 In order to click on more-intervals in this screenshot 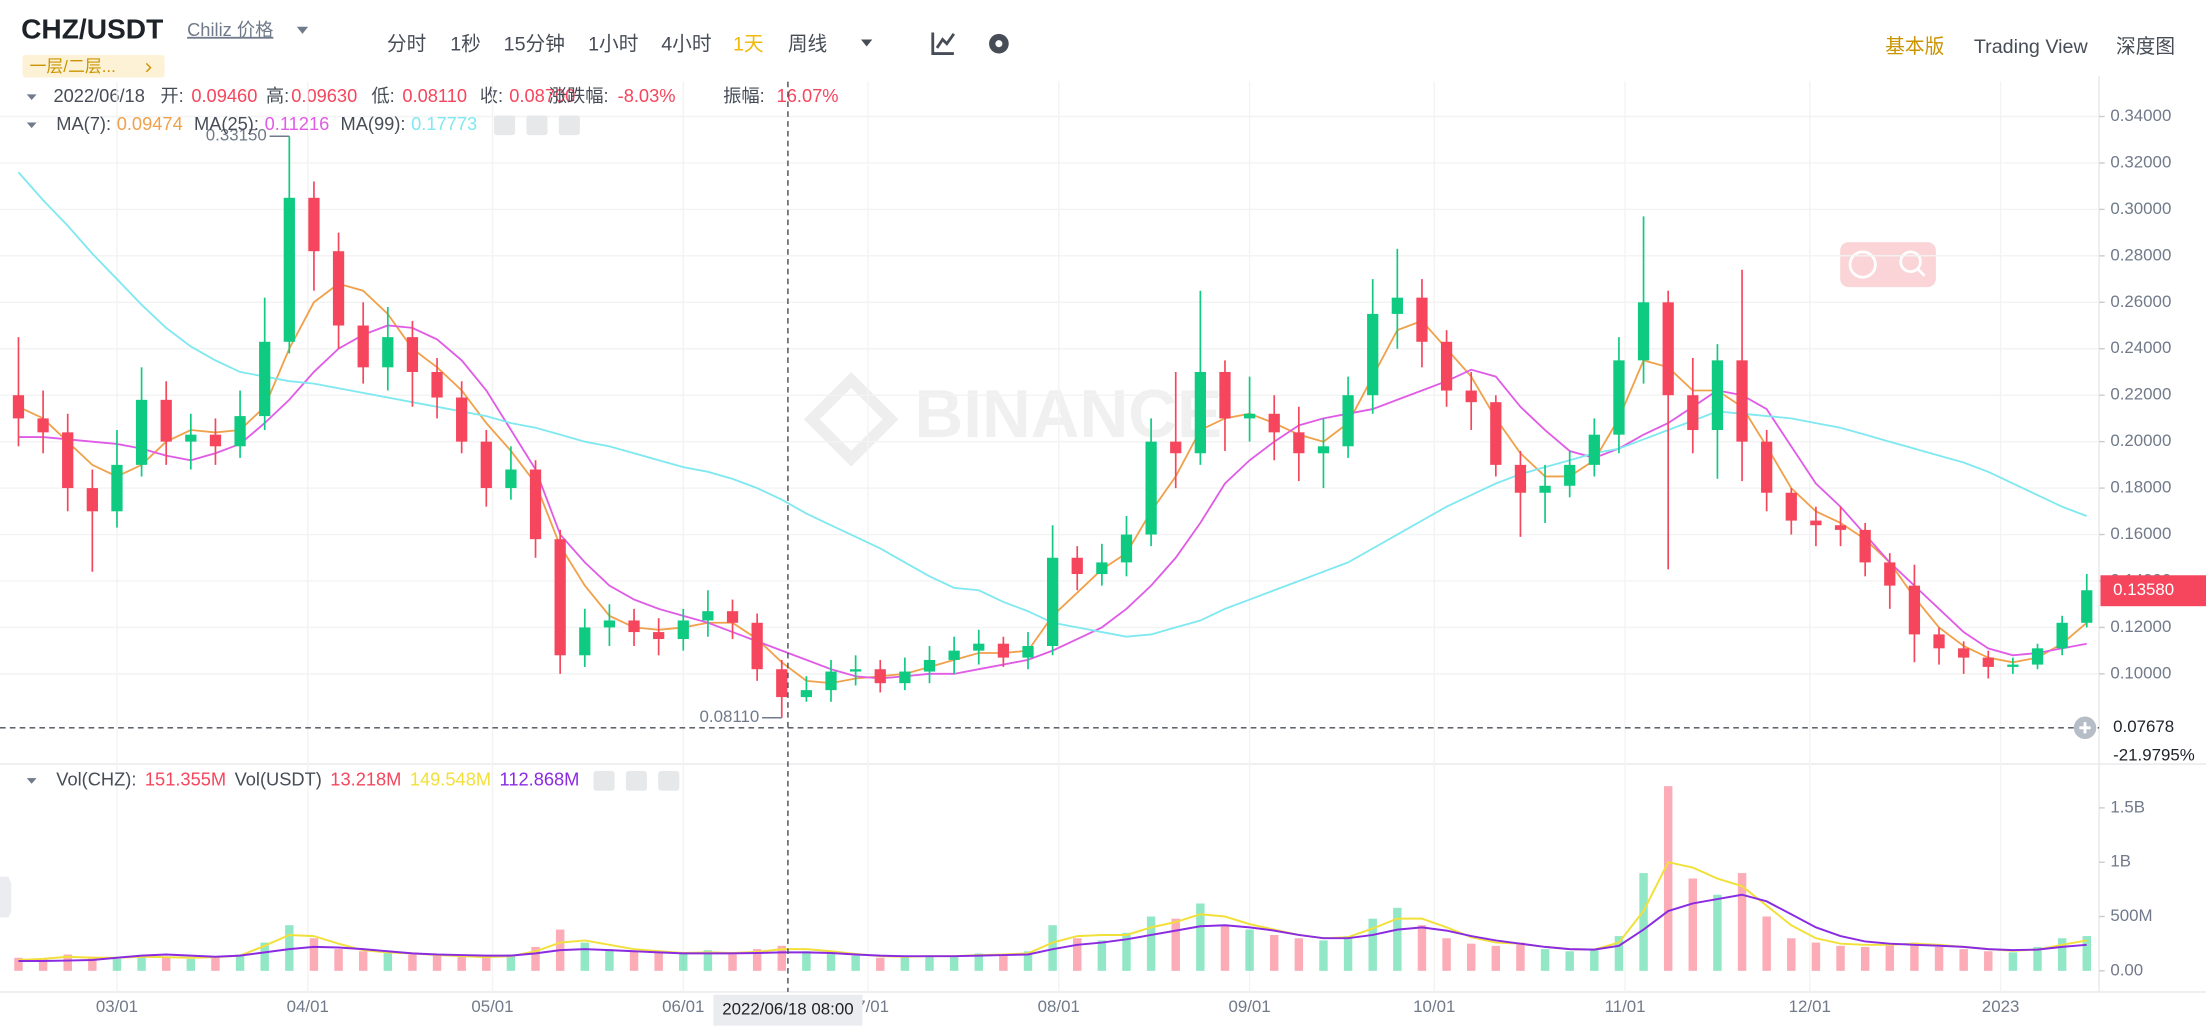, I will do `click(867, 43)`.